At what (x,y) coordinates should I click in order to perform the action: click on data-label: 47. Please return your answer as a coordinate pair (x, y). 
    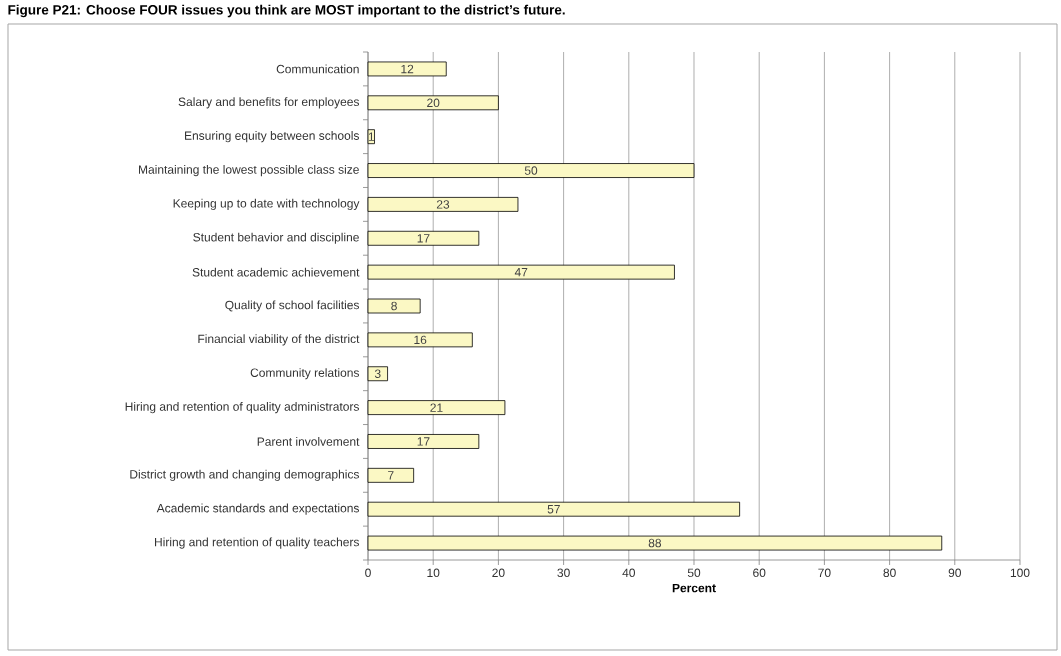
    Looking at the image, I should click on (521, 272).